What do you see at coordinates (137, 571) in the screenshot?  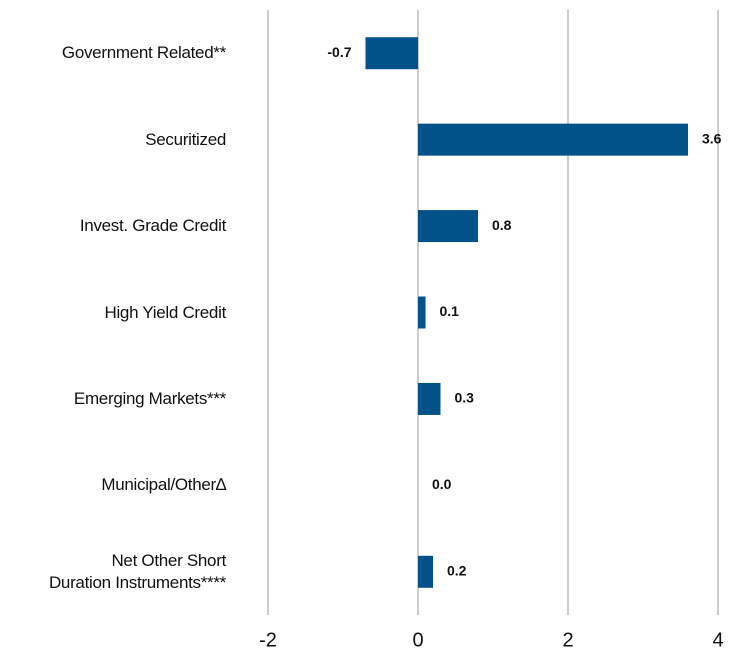 I see `y-tick-label: Net Other Short Duration Instruments****` at bounding box center [137, 571].